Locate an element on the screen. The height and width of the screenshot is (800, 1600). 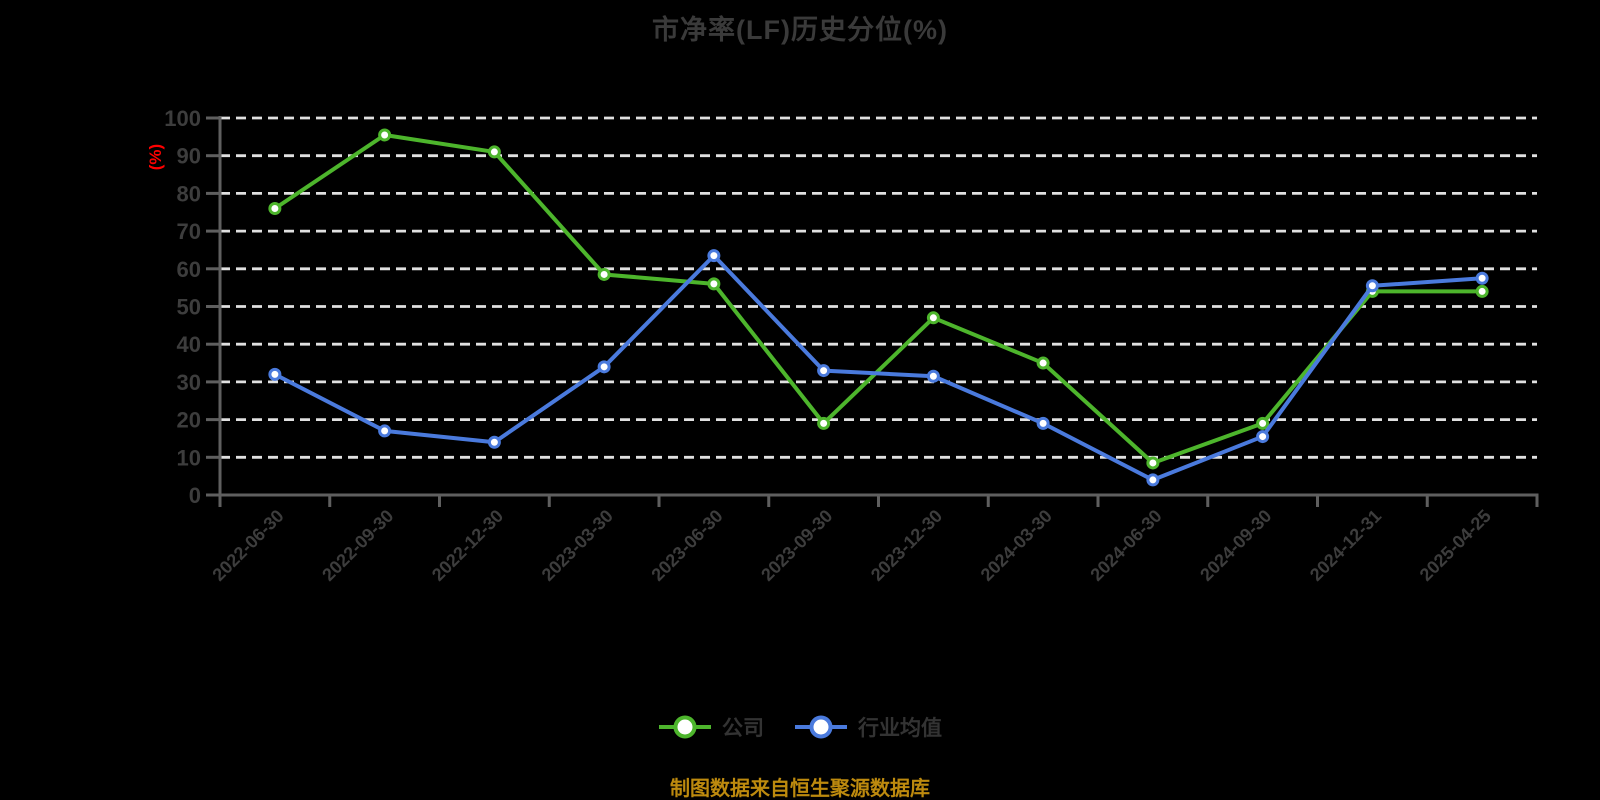
x-category-label: 2025-04-25 is located at coordinates (1455, 545).